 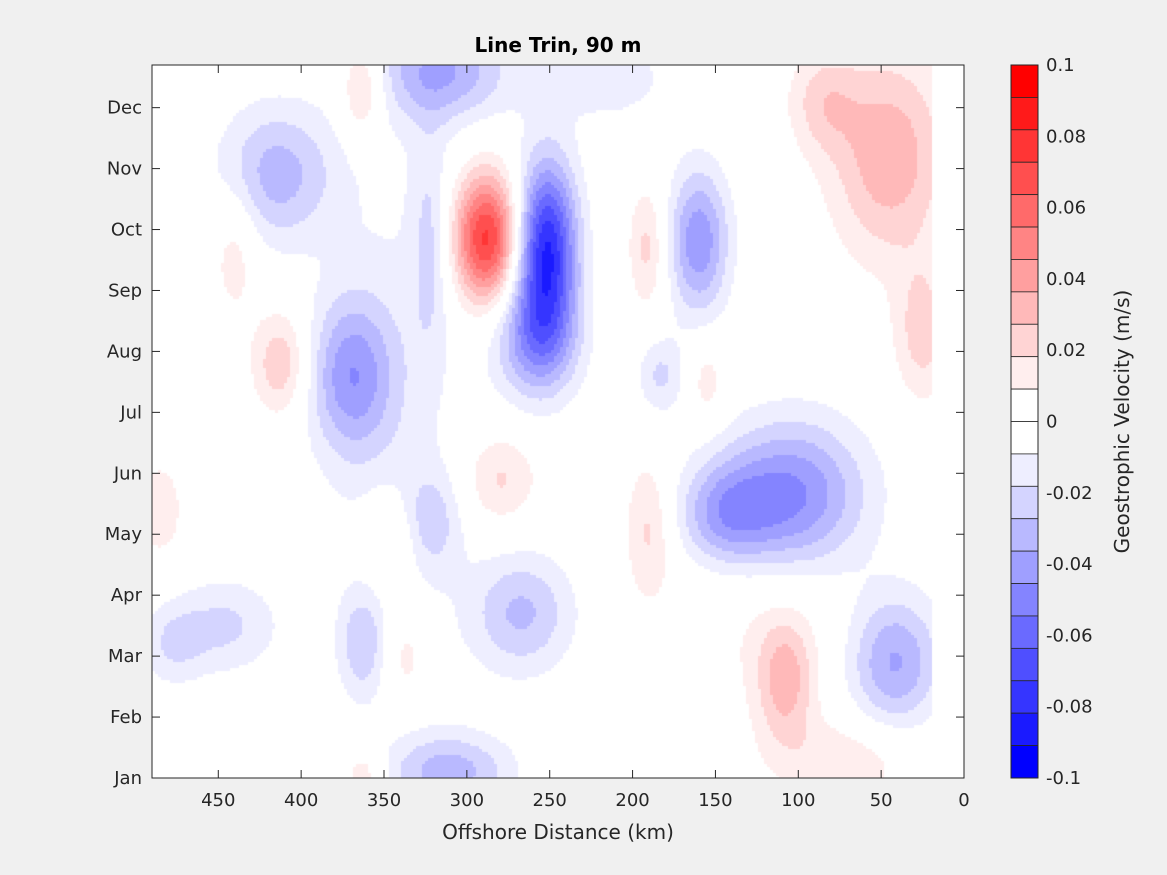 What do you see at coordinates (301, 800) in the screenshot?
I see `x-tick-label: 400` at bounding box center [301, 800].